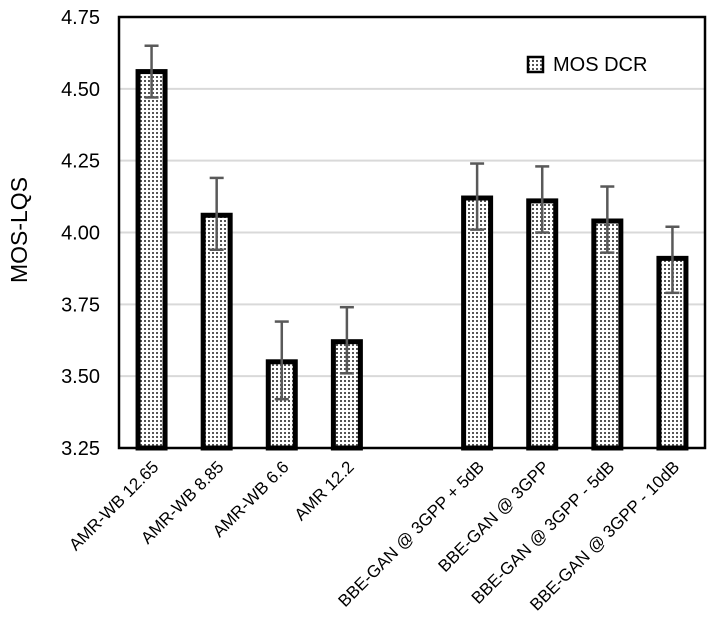 The image size is (717, 635). Describe the element at coordinates (535, 64) in the screenshot. I see `legend-swatch` at that location.